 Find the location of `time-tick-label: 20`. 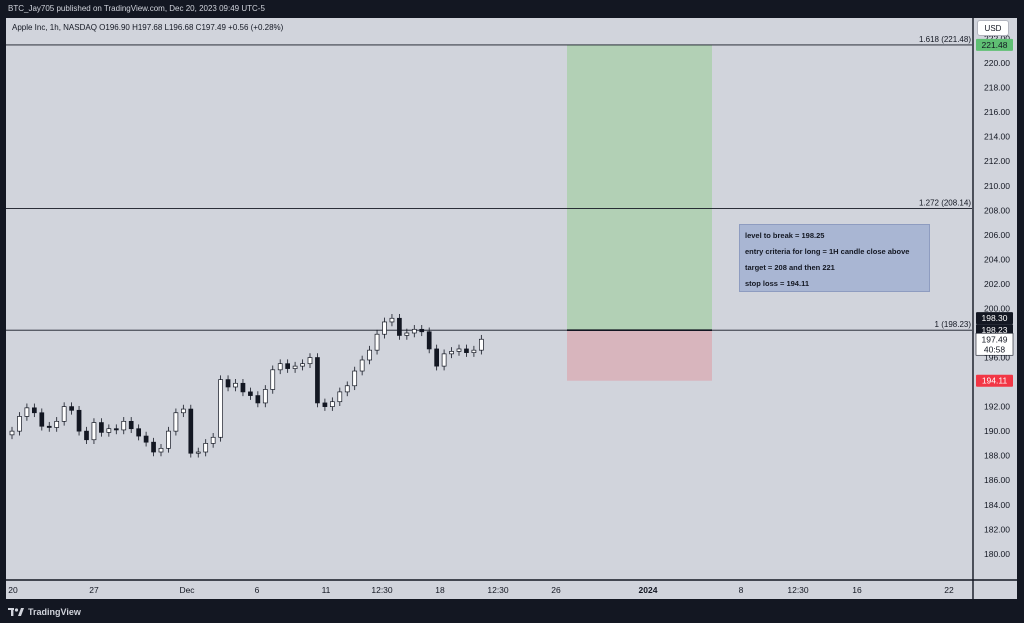

time-tick-label: 20 is located at coordinates (13, 590).